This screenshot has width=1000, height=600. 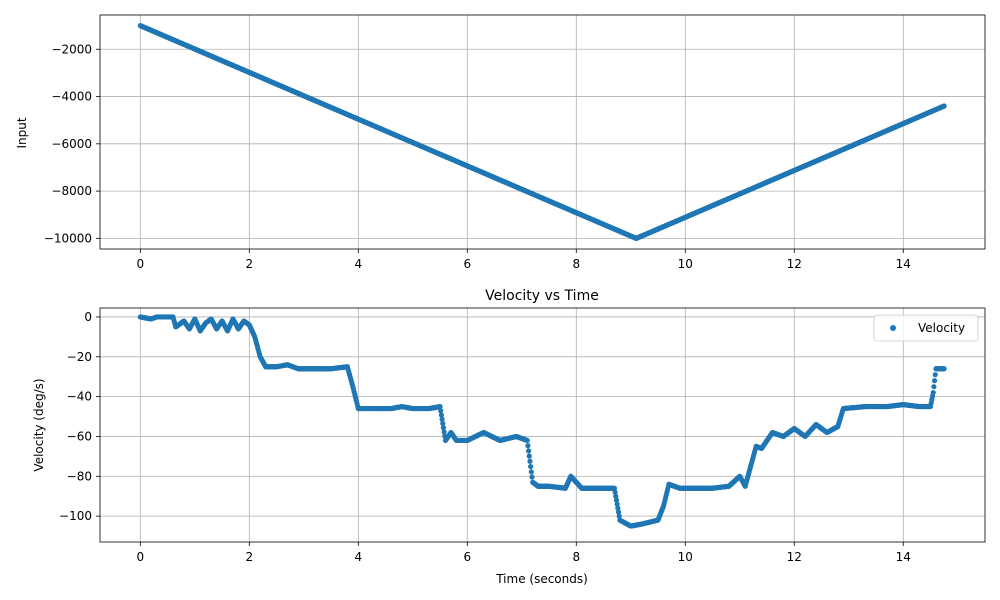 I want to click on velocity-chart-title: Velocity vs Time, so click(x=542, y=296).